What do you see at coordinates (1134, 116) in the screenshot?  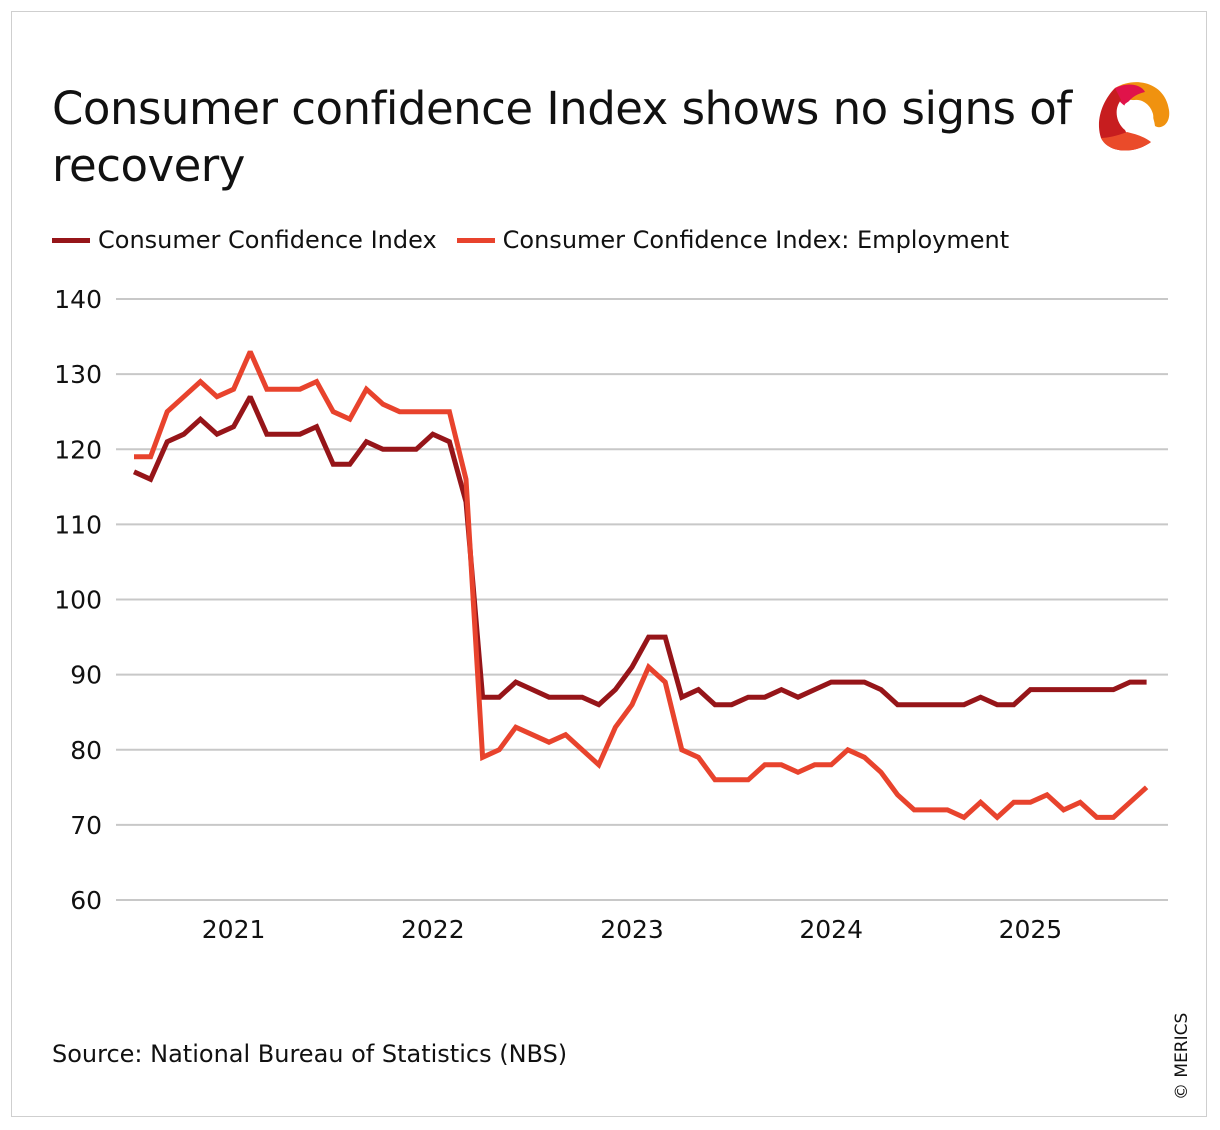 I see `merics-logo-icon` at bounding box center [1134, 116].